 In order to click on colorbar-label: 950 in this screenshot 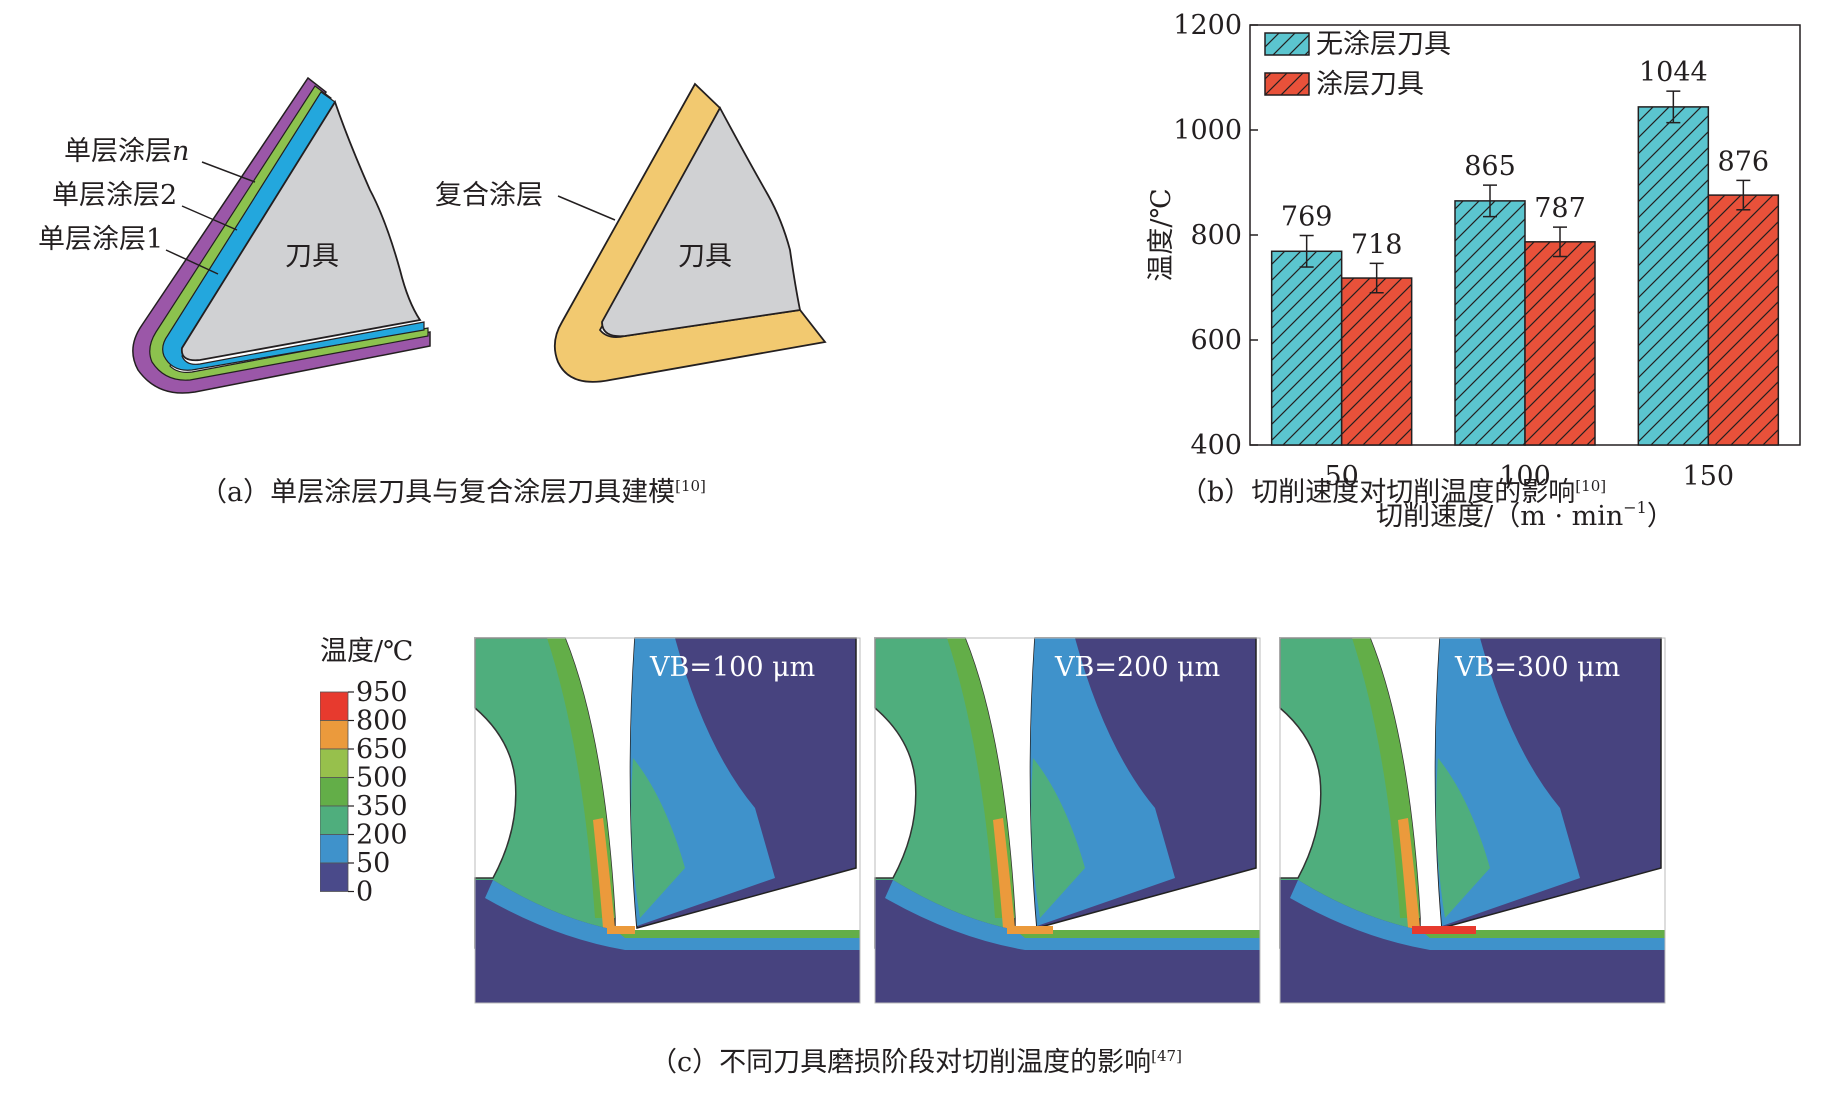, I will do `click(382, 692)`.